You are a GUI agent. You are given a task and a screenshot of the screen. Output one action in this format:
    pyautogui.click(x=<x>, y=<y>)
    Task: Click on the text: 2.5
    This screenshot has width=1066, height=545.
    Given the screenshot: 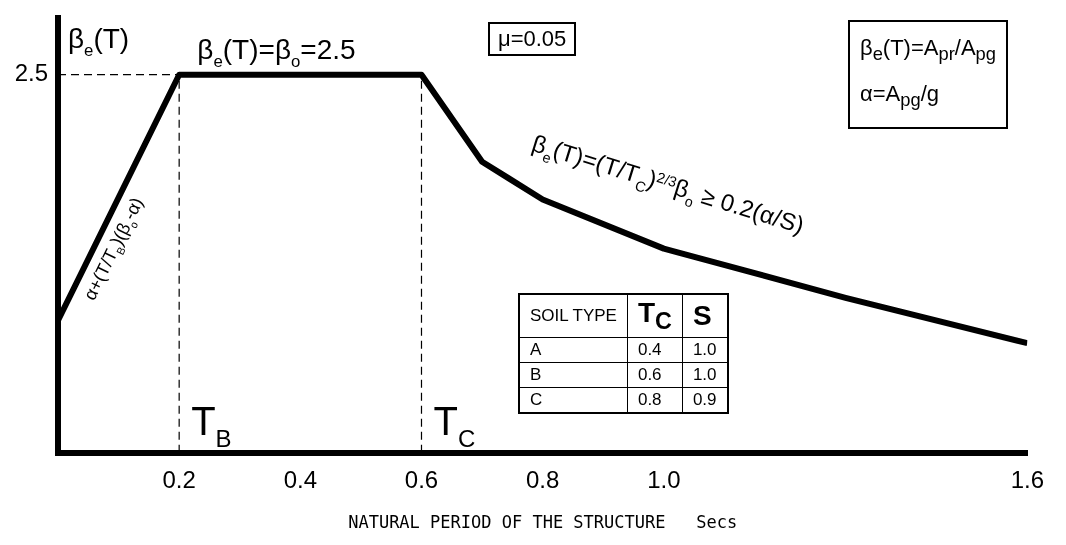 What is the action you would take?
    pyautogui.click(x=31, y=73)
    